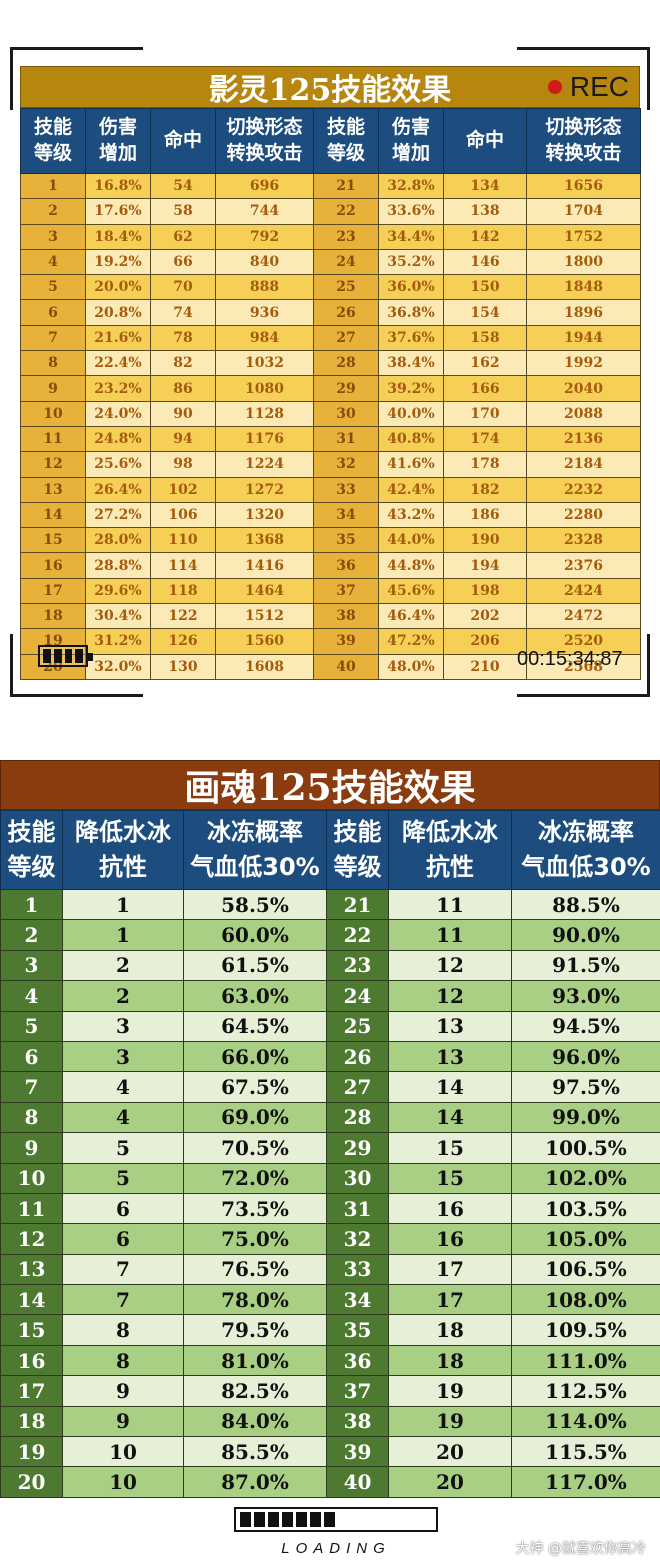  I want to click on table-row: 2 1 60.0% 22 11 90.0%, so click(330, 935).